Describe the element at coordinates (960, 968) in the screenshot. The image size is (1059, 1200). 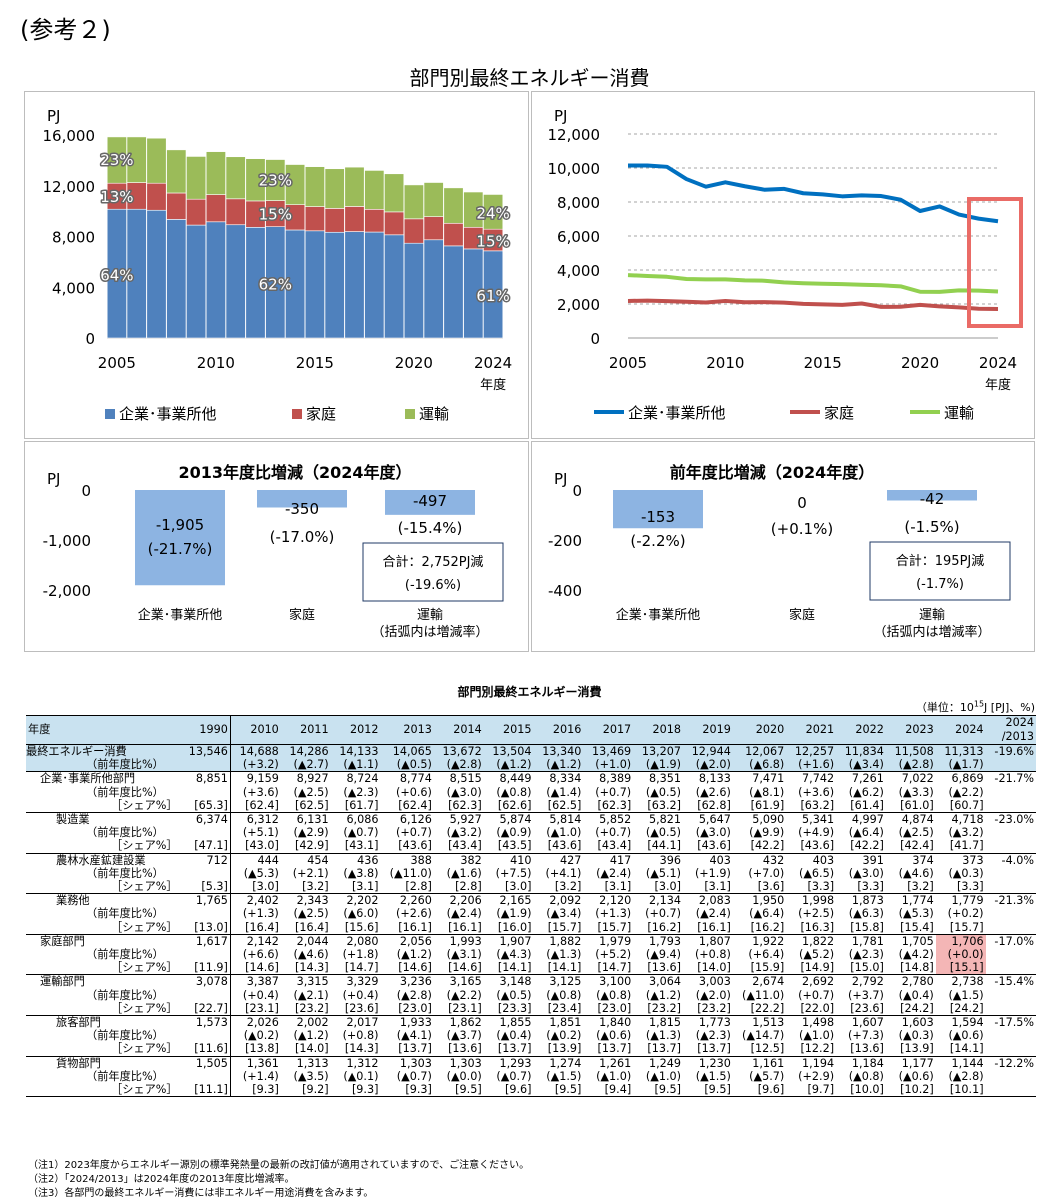
I see `table-cell: [15.1]` at that location.